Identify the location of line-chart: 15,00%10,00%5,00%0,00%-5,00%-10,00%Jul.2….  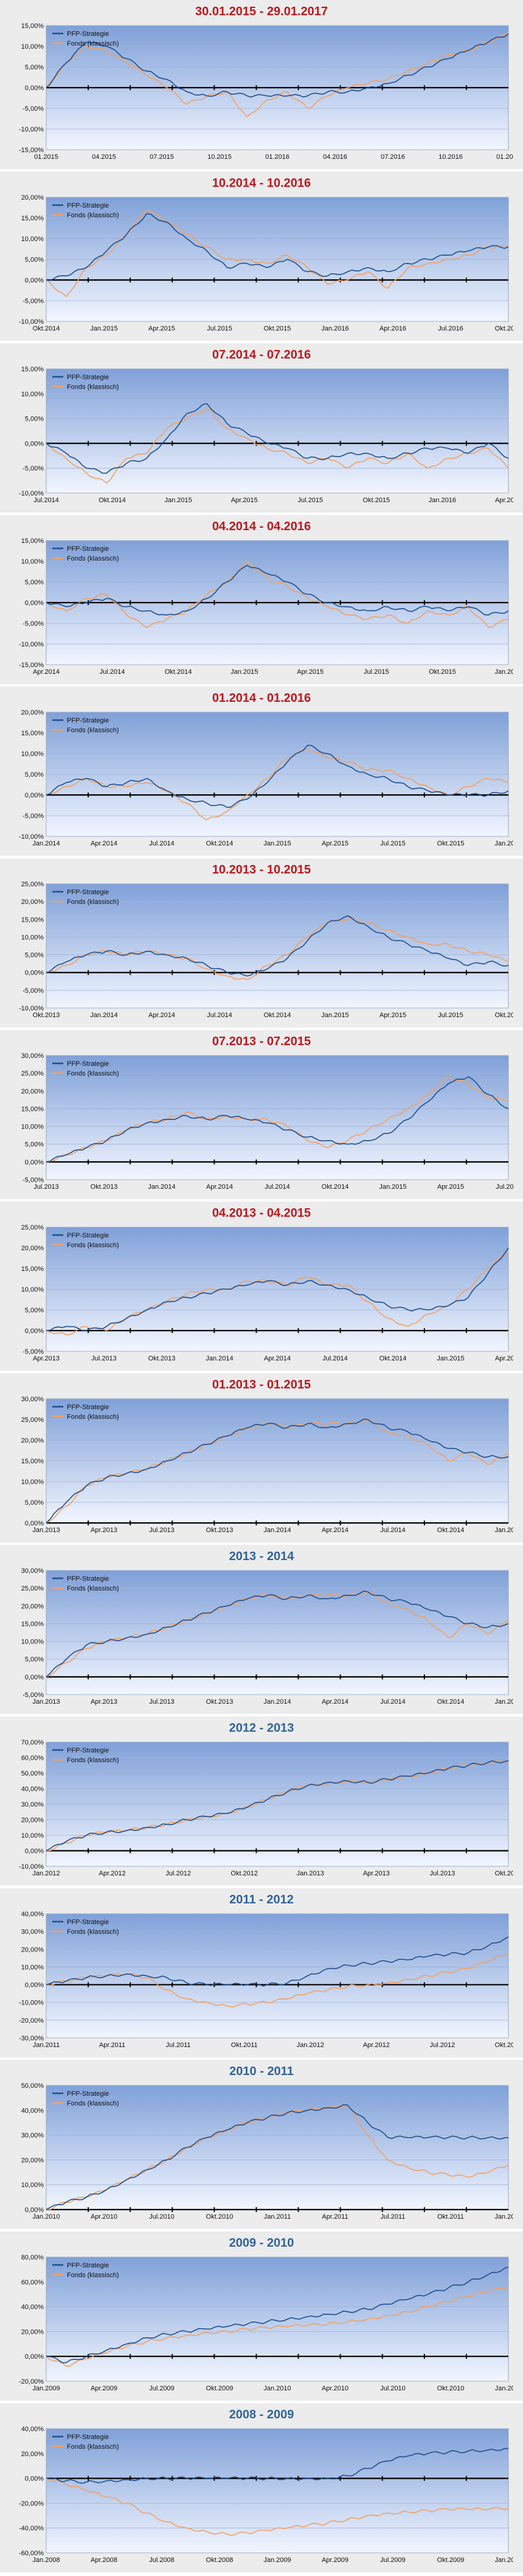
(266, 435).